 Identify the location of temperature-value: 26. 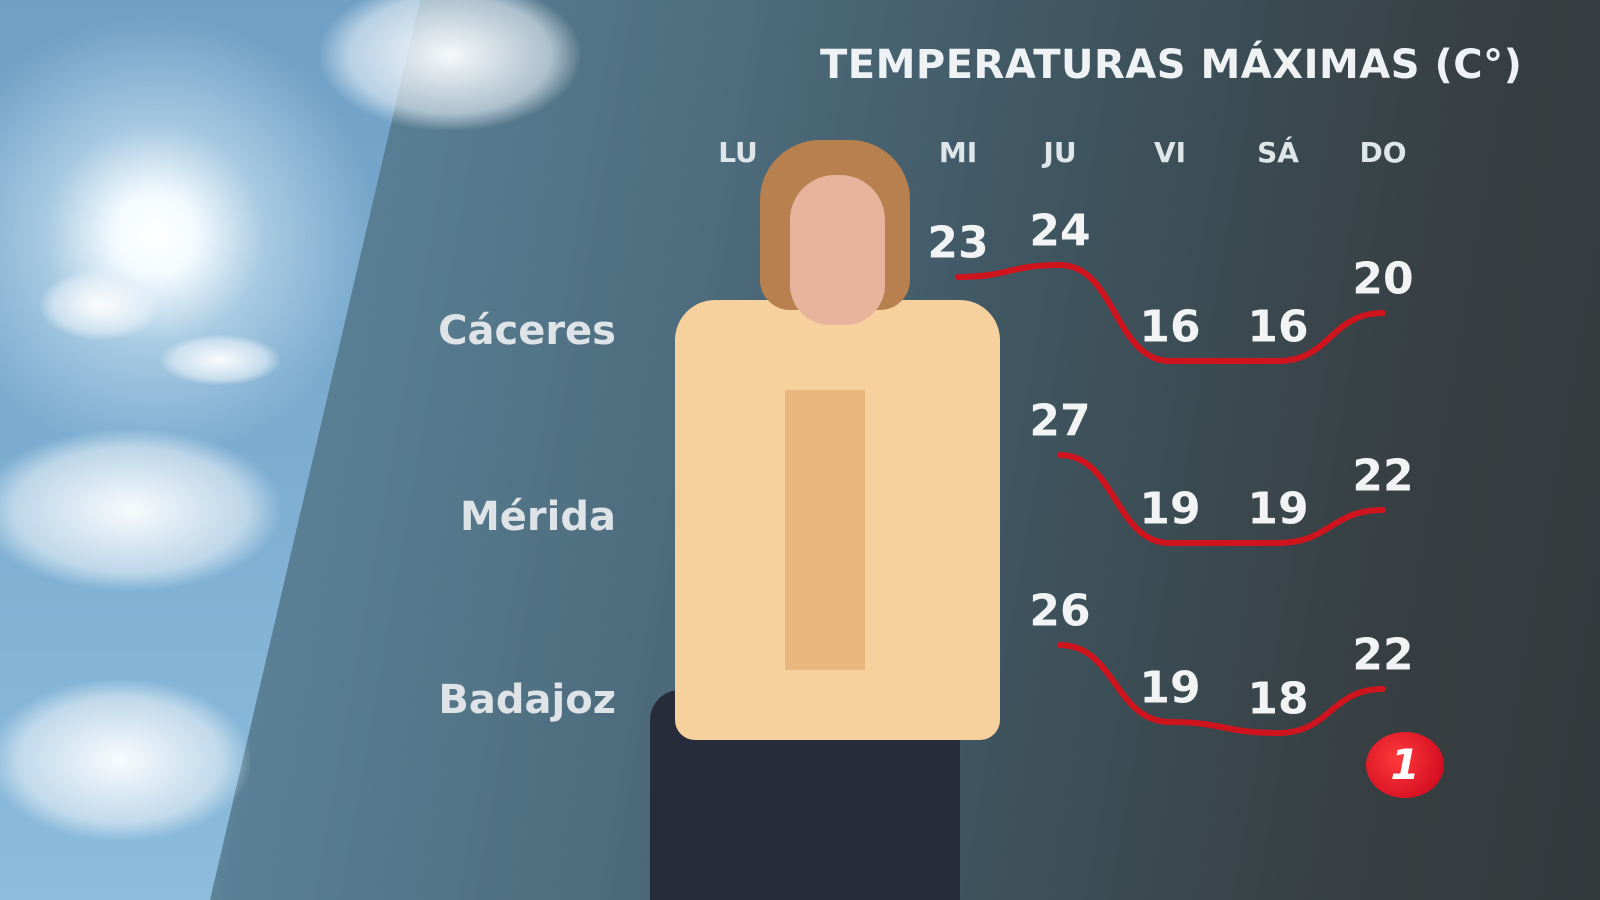
(1060, 611).